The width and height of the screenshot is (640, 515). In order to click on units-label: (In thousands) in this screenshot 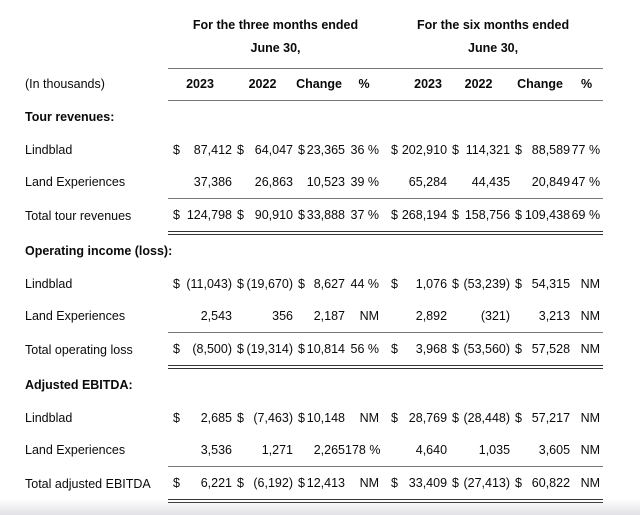, I will do `click(65, 84)`.